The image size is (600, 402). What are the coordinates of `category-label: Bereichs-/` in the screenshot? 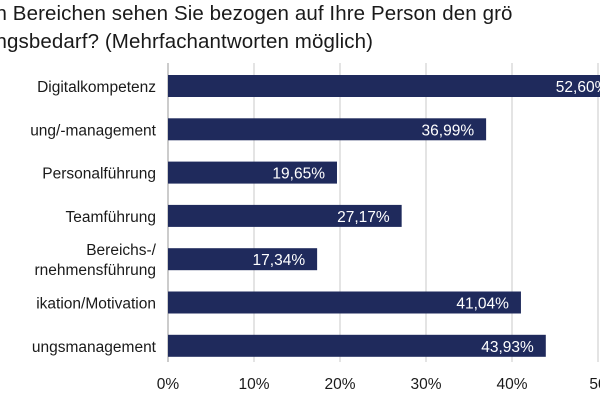 It's located at (121, 250).